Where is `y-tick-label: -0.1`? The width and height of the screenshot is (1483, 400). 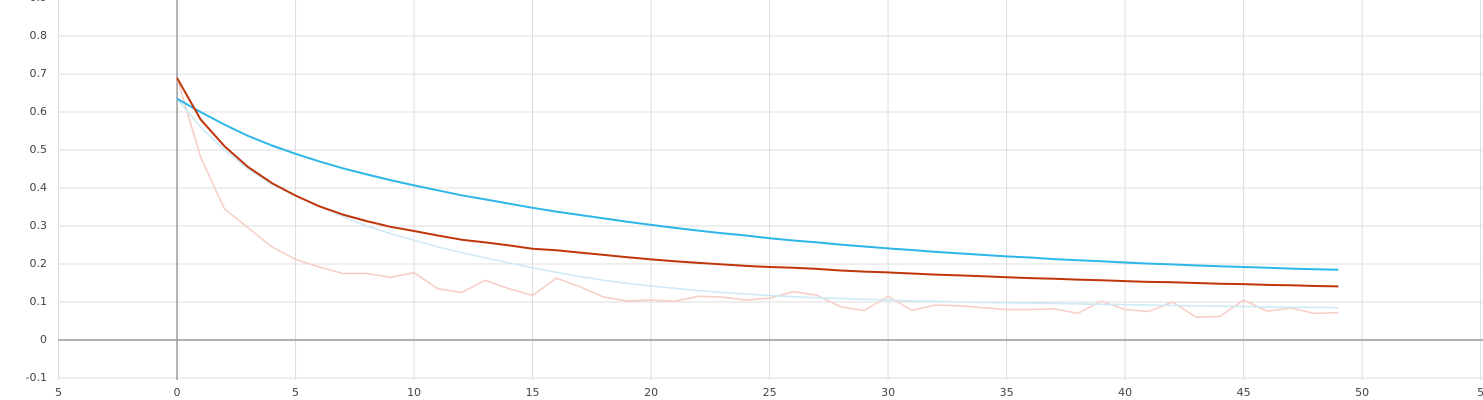
y-tick-label: -0.1 is located at coordinates (36, 377).